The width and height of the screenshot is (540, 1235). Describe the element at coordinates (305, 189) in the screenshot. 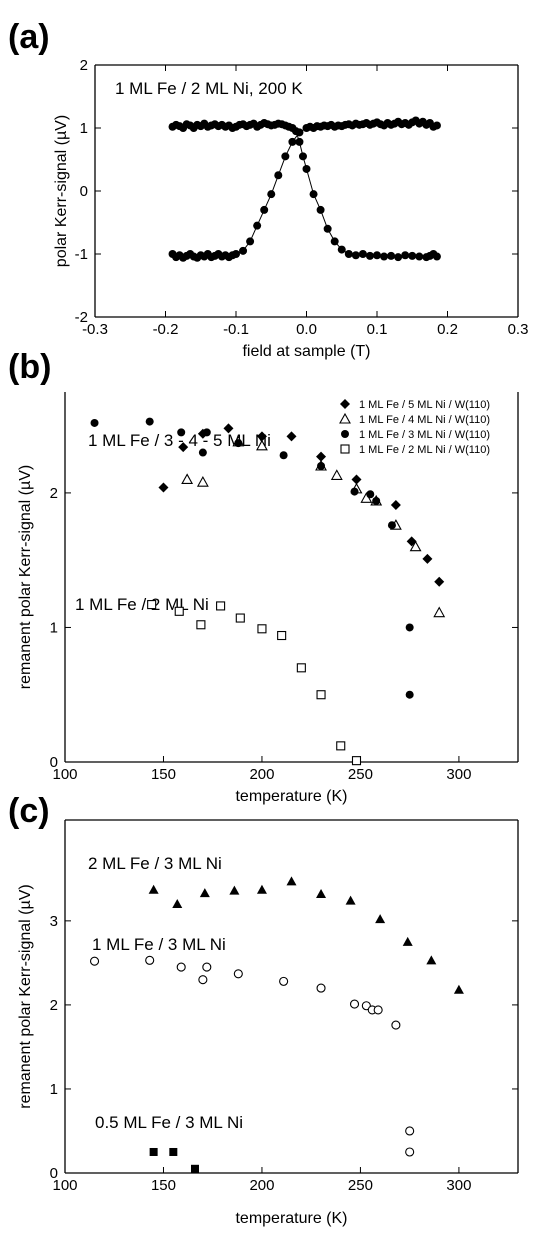

I see `hysteresis-branch-line` at that location.